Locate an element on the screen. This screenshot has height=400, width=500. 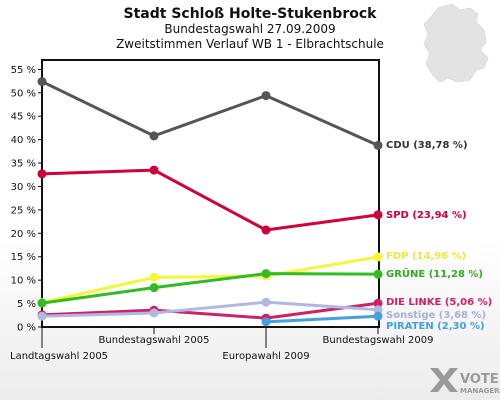
y-tick-label: 35 % is located at coordinates (23, 164).